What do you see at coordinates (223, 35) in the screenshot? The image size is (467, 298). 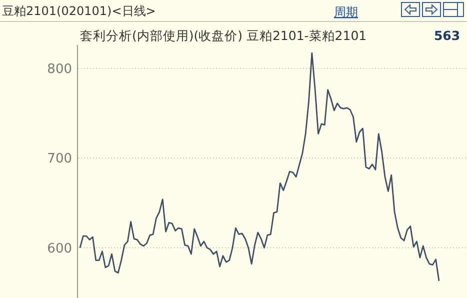 I see `chart-title: 套利分析(内部使用)(收盘价) 豆粕2101-菜粕2101` at bounding box center [223, 35].